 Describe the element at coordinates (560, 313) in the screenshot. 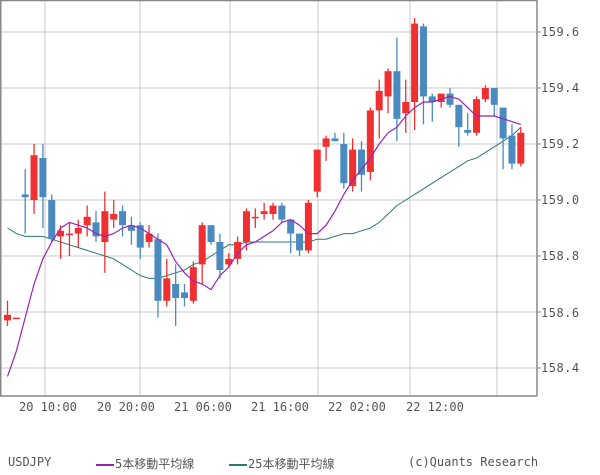

I see `y-axis-label: 158.6` at that location.